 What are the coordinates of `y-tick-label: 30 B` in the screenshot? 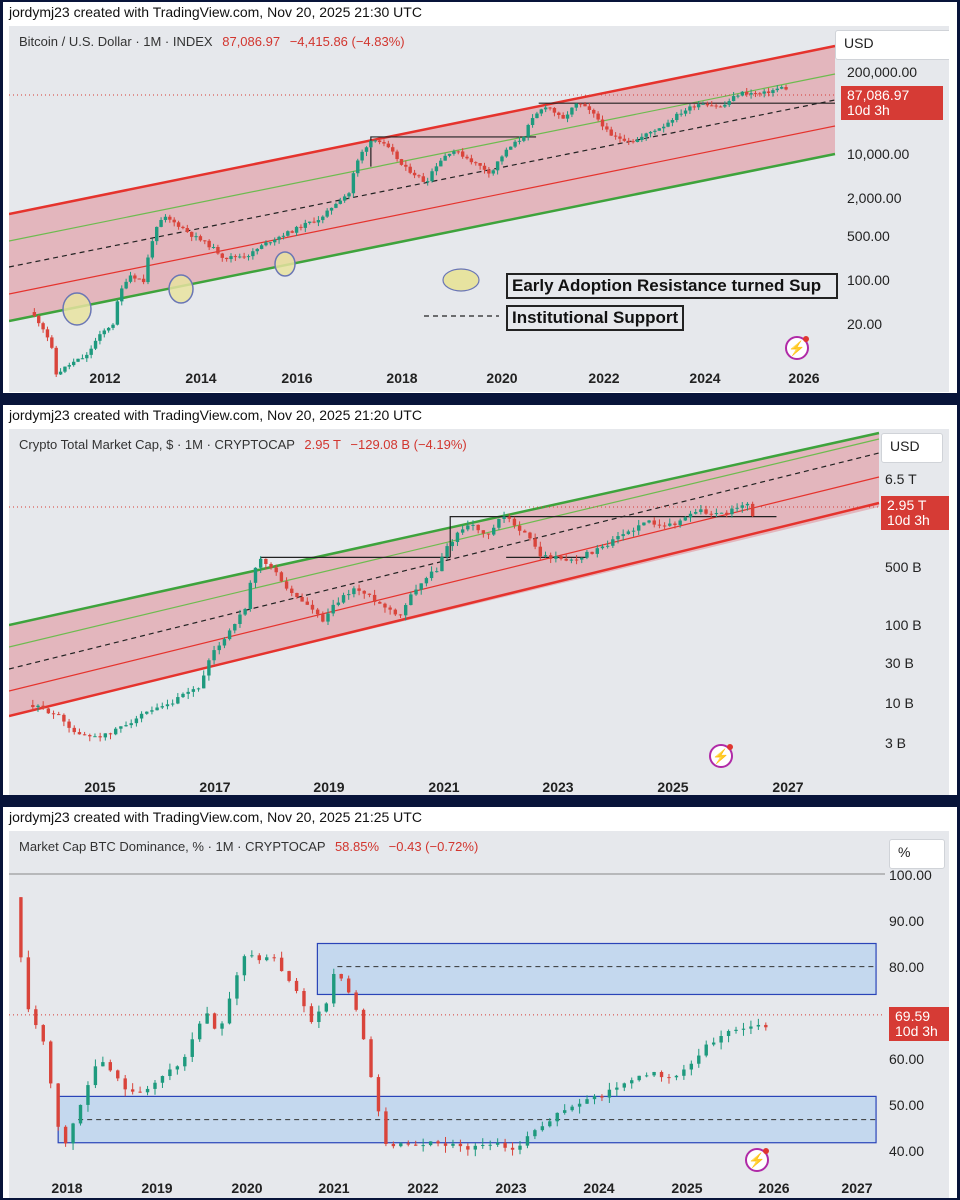 It's located at (899, 663).